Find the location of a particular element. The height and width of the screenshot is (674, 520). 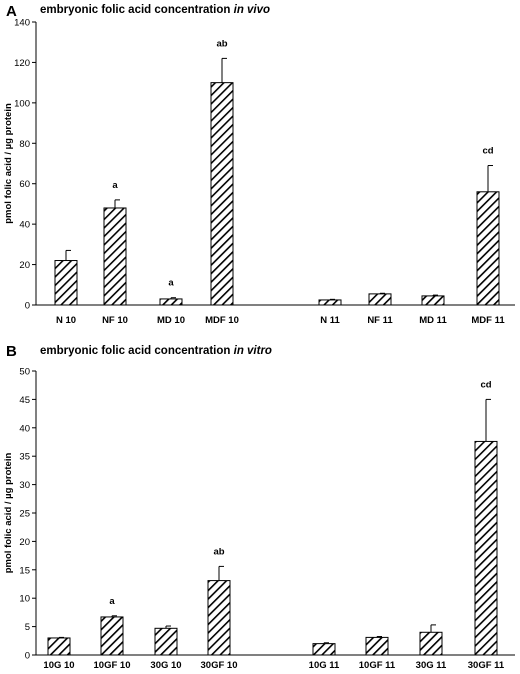

panel-b-y-tick-label: 5 is located at coordinates (27, 627).